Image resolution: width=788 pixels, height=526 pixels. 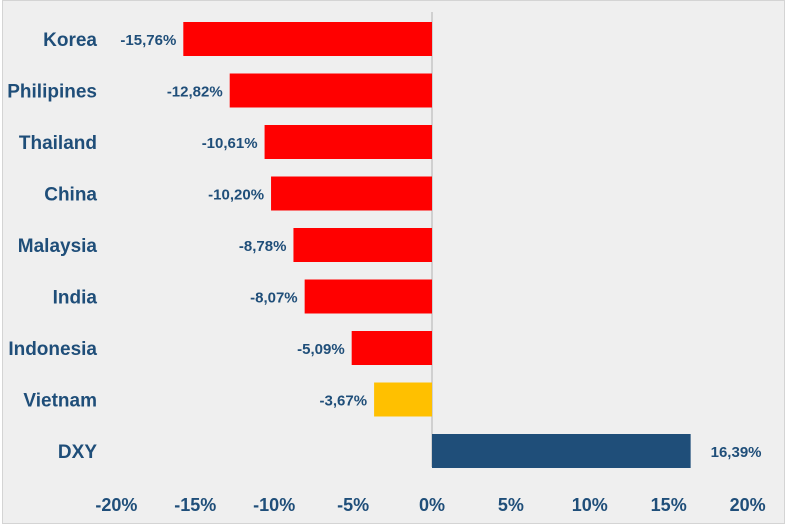 What do you see at coordinates (344, 401) in the screenshot?
I see `value-label-vietnam: -3,67%` at bounding box center [344, 401].